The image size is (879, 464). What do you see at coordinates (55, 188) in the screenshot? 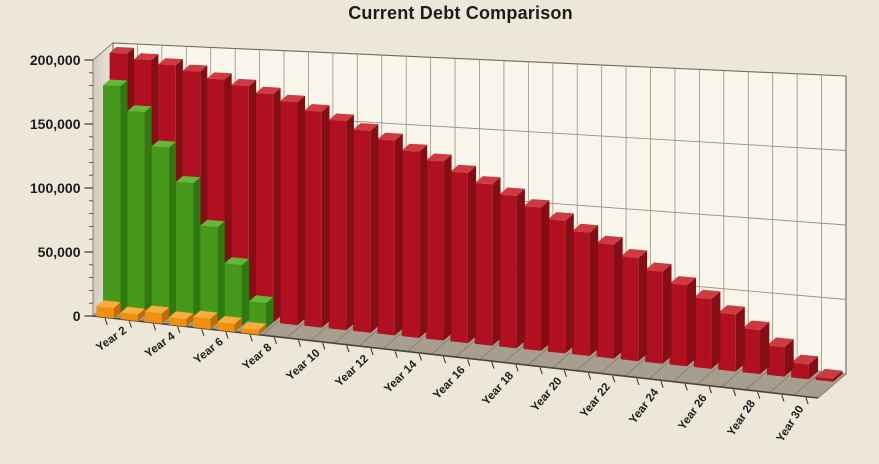
I see `y-tick-label: 100,000` at bounding box center [55, 188].